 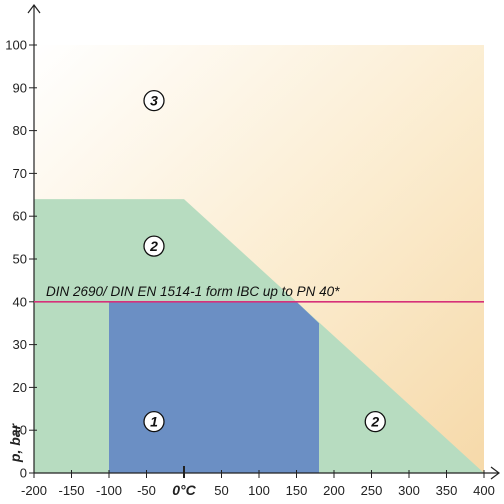 What do you see at coordinates (184, 490) in the screenshot?
I see `x-tick-label: 0°C` at bounding box center [184, 490].